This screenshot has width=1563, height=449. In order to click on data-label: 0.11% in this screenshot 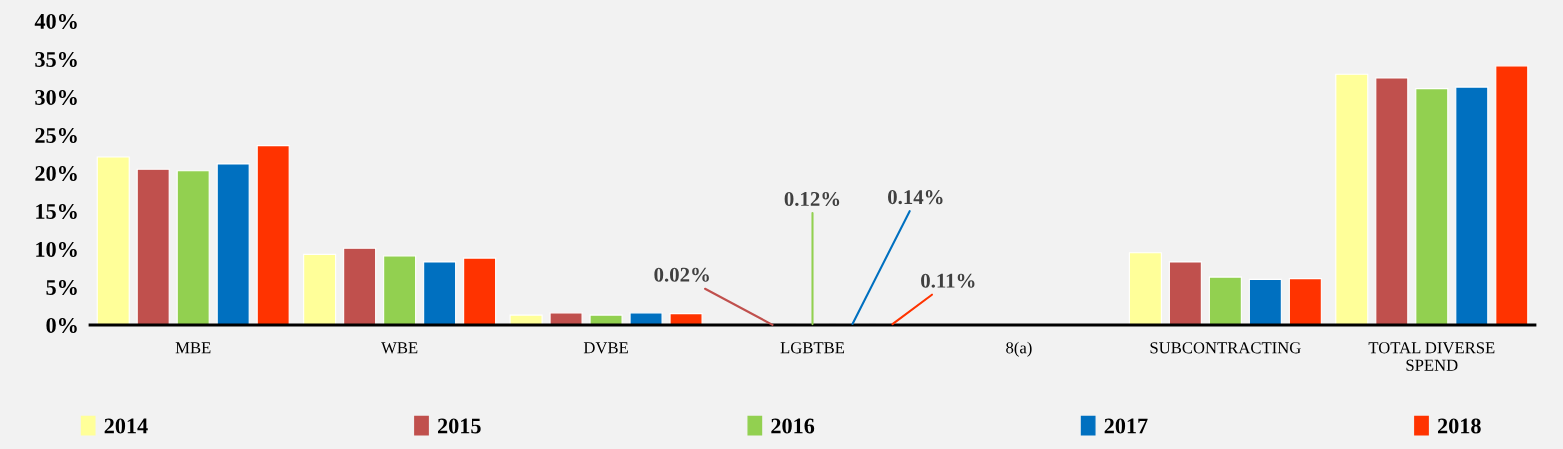, I will do `click(948, 280)`.